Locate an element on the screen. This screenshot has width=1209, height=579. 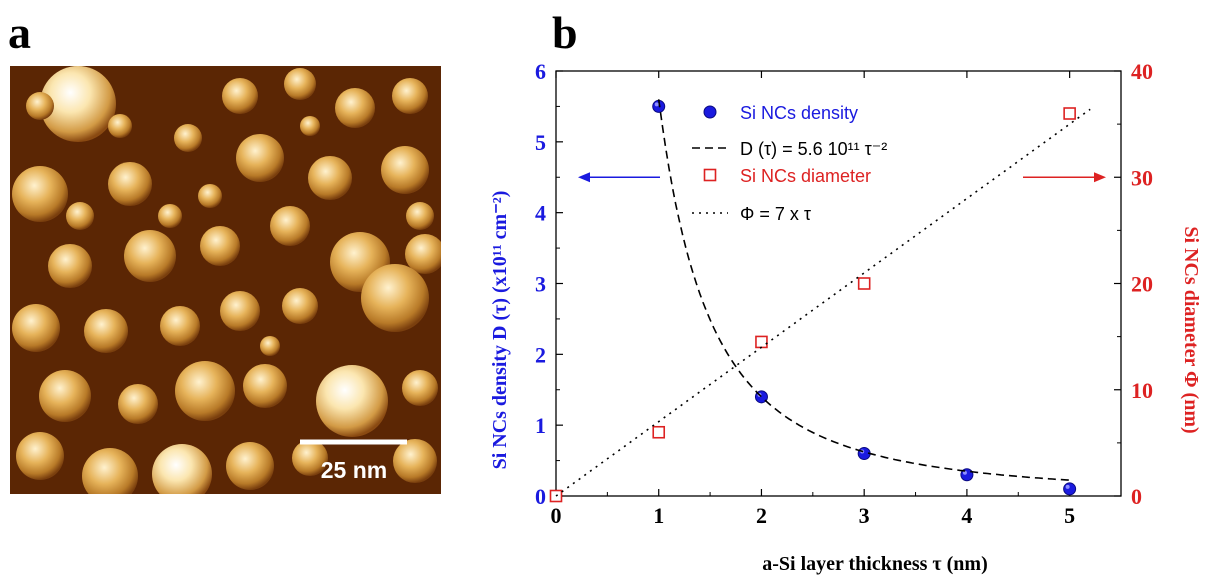
x-tick-label: 3 is located at coordinates (864, 515).